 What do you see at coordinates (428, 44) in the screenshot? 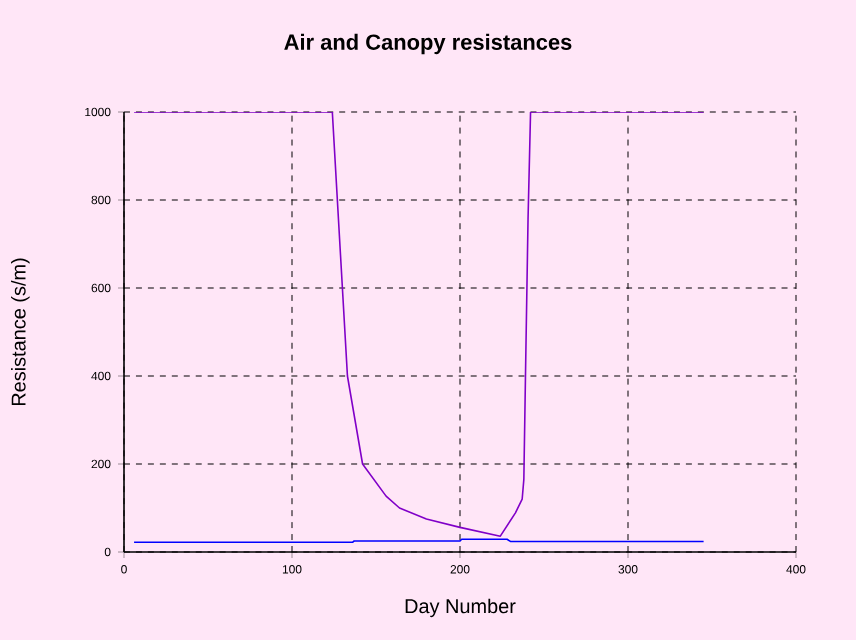
I see `chart-title: Air and Canopy resistances` at bounding box center [428, 44].